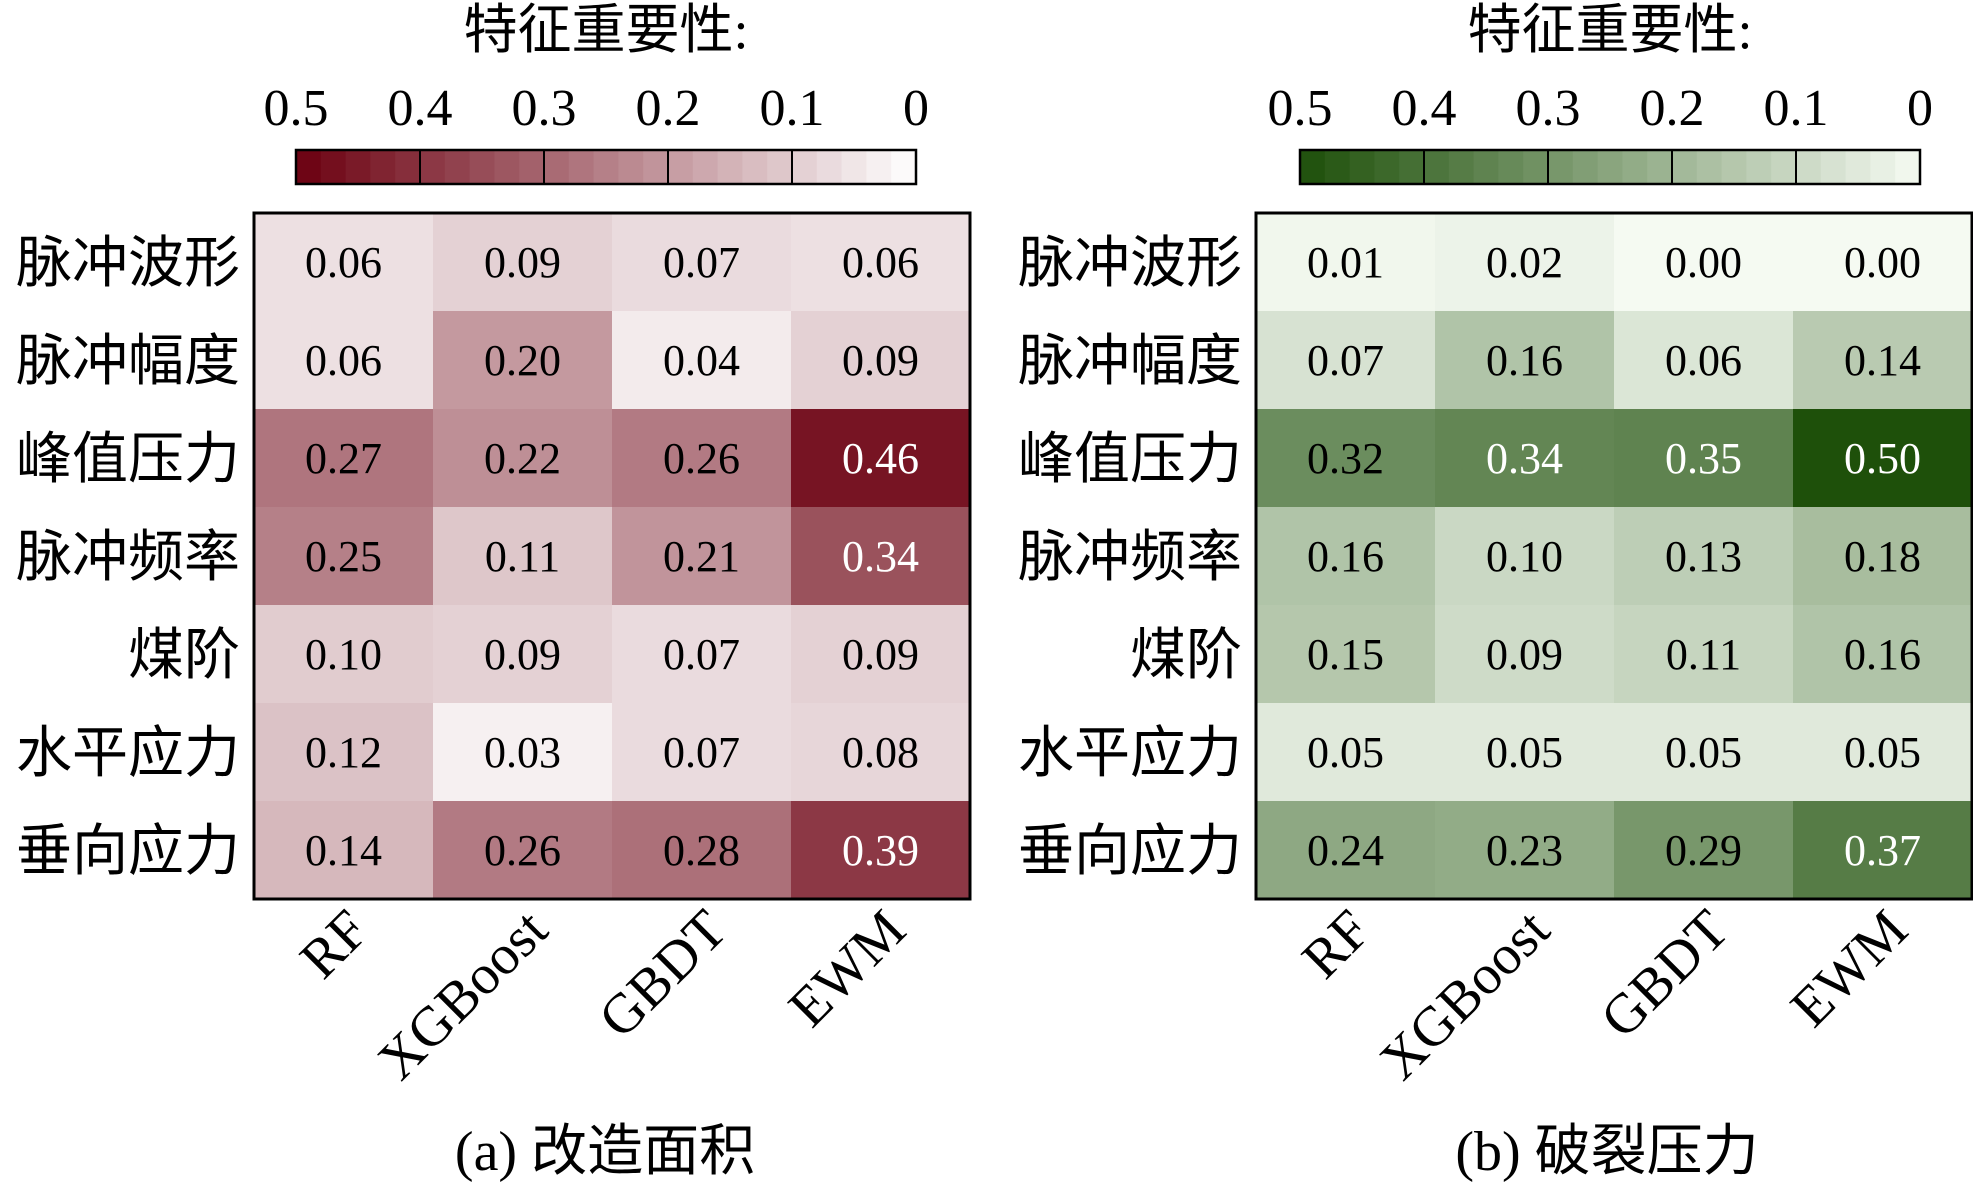 This screenshot has width=1973, height=1186. Describe the element at coordinates (1345, 654) in the screenshot. I see `cell-value-label: 0.15` at that location.